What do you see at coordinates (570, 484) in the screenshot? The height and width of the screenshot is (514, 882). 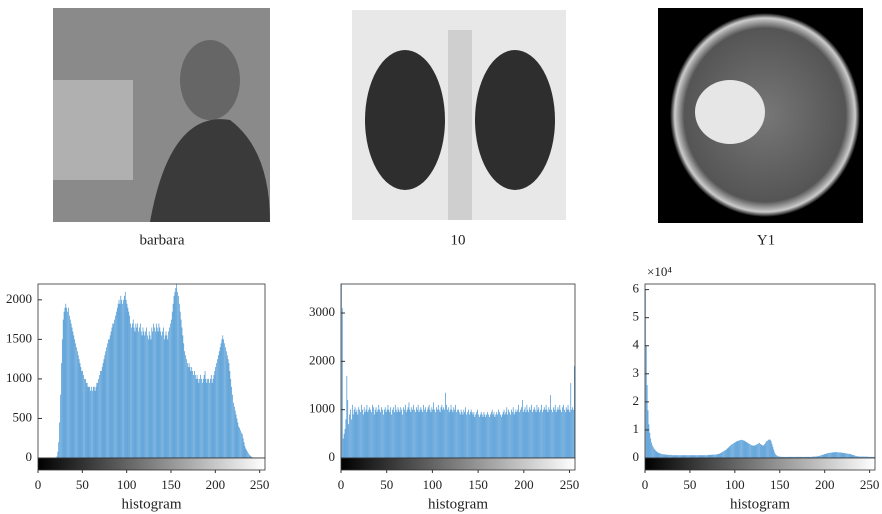 I see `x-tick-label: 250` at bounding box center [570, 484].